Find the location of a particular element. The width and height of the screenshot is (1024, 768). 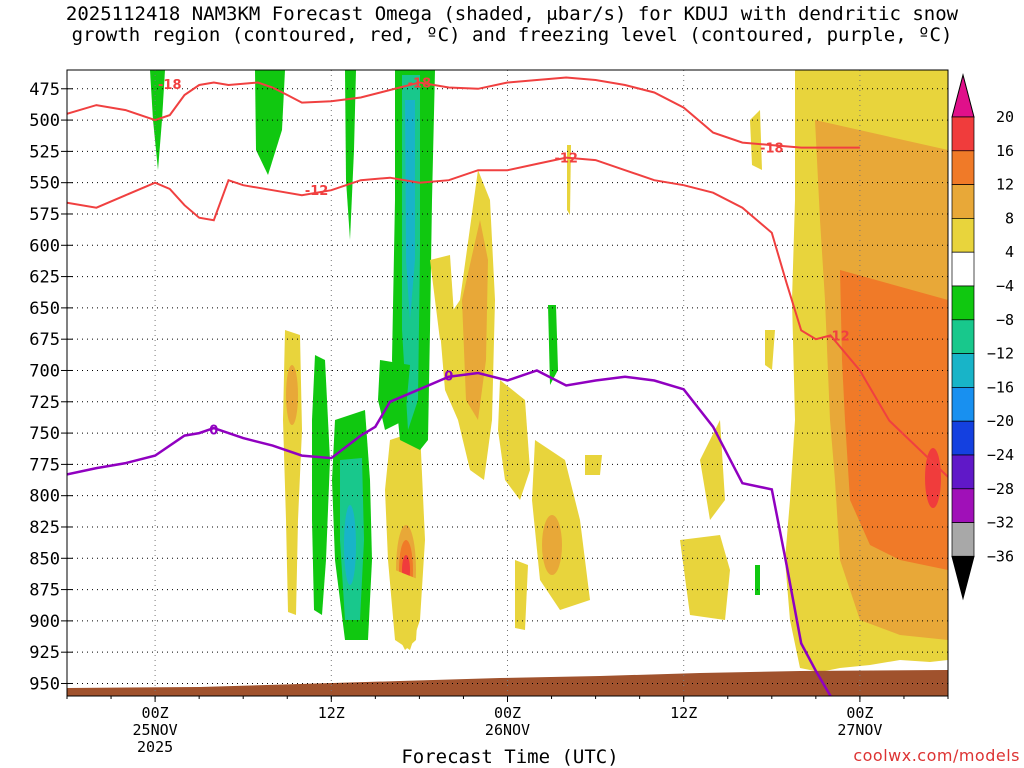

colorbar-label: 8 is located at coordinates (1009, 218).